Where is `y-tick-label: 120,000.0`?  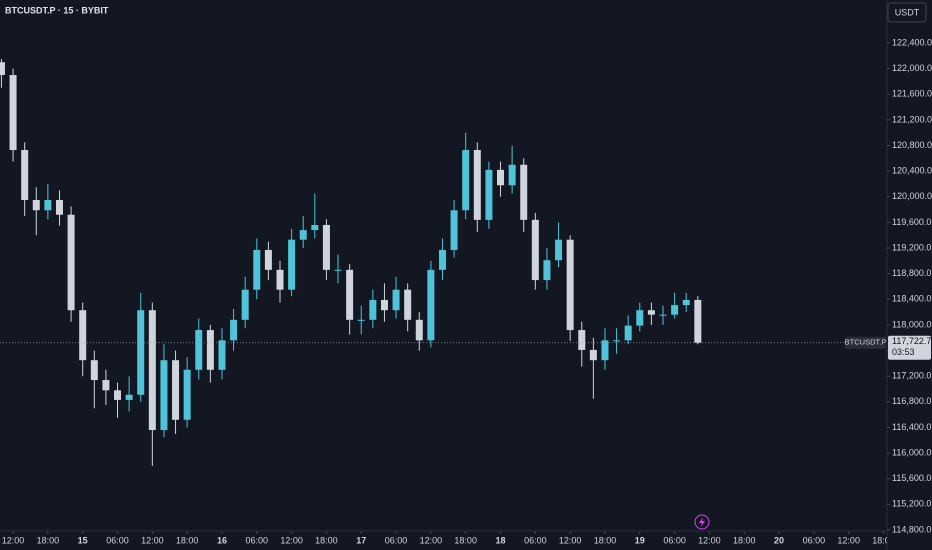
y-tick-label: 120,000.0 is located at coordinates (912, 196).